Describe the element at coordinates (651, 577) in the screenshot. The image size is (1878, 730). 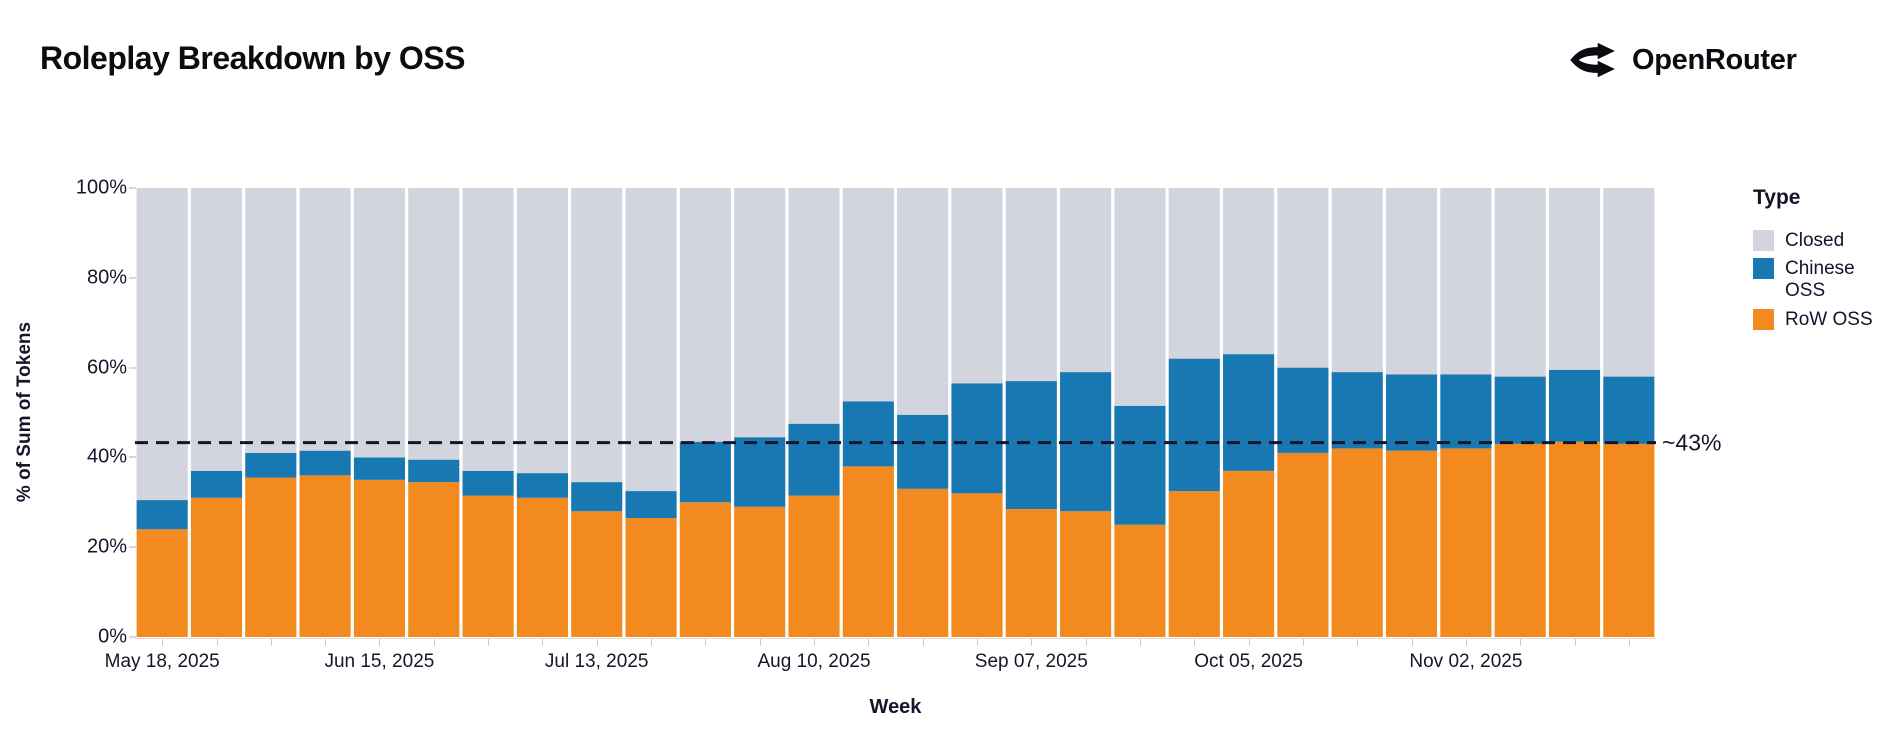
I see `bar-segment: Jul 20, 2025 — RoW OSS: 26.5%` at that location.